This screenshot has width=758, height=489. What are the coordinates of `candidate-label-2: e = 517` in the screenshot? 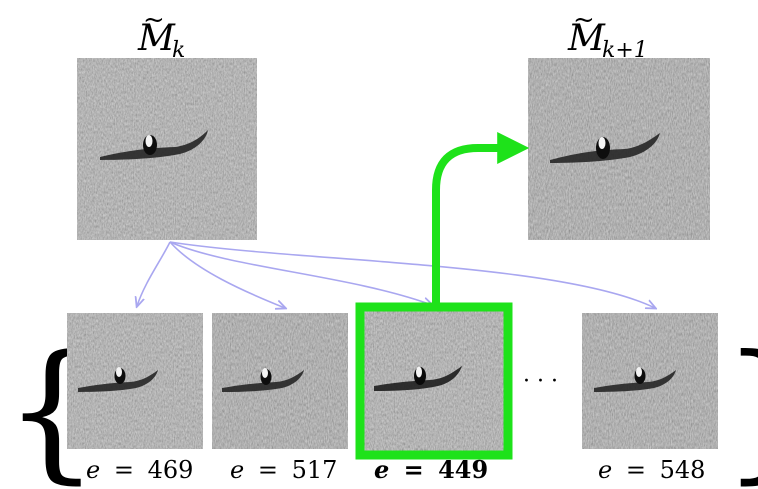 It's located at (283, 470).